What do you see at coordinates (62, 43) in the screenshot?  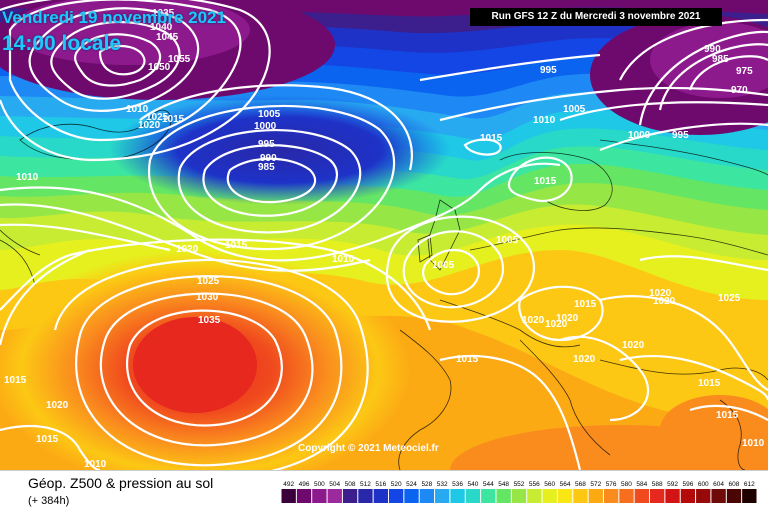 I see `valid-time: 14:00 locale` at bounding box center [62, 43].